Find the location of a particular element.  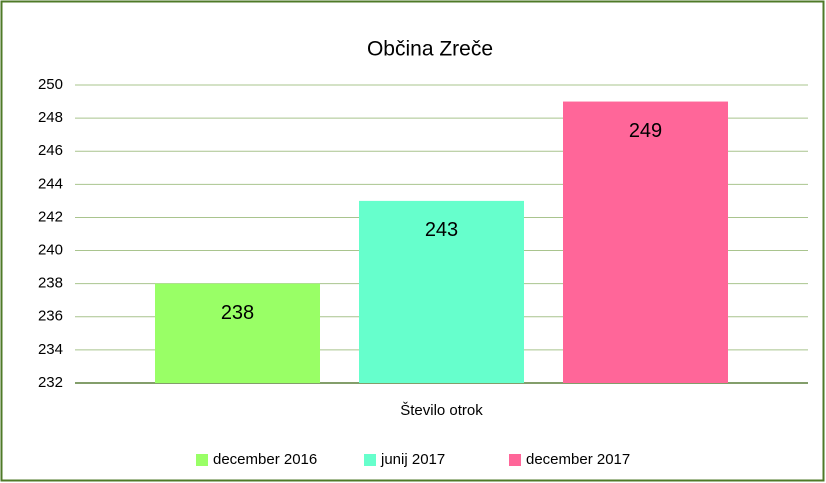

data-label: 249 is located at coordinates (645, 131).